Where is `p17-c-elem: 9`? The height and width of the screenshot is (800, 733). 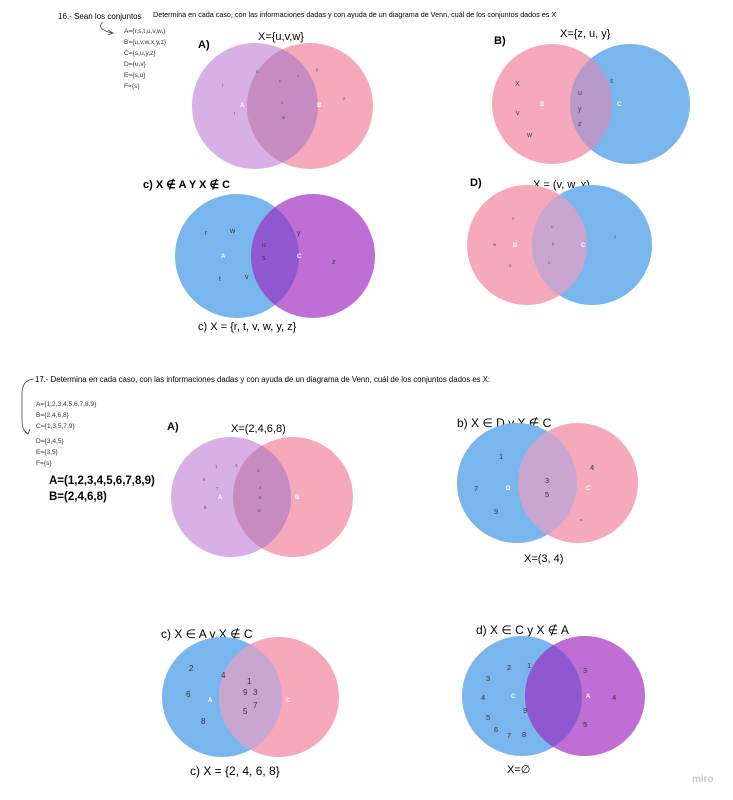 p17-c-elem: 9 is located at coordinates (245, 692).